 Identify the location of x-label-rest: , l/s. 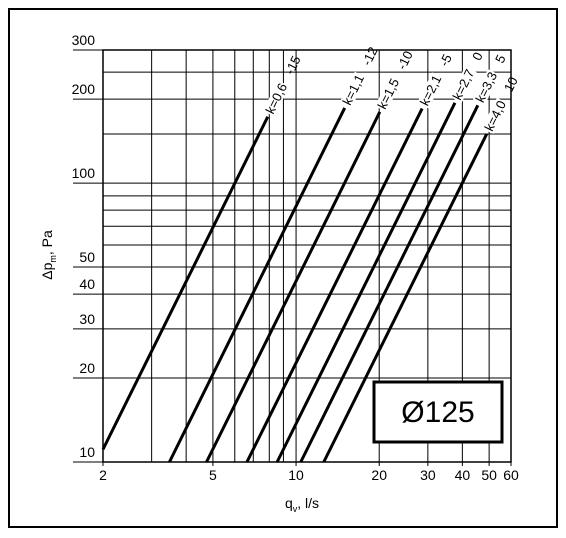
(308, 503).